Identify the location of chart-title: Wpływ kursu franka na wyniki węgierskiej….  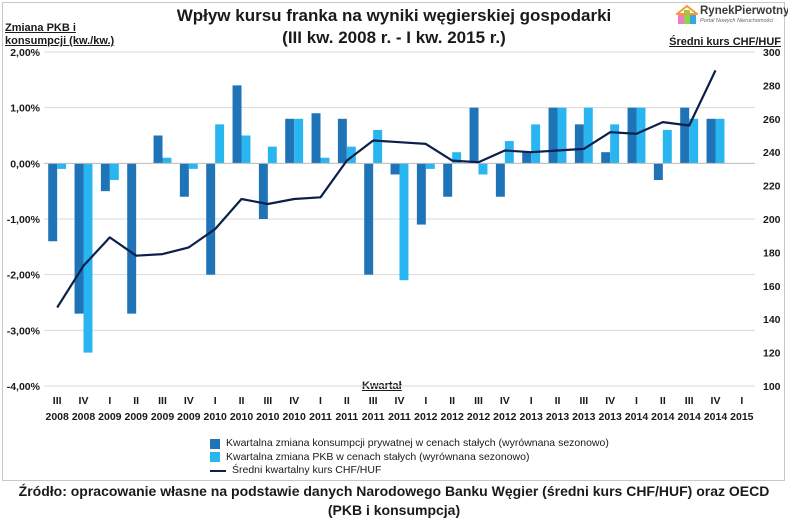
(394, 15).